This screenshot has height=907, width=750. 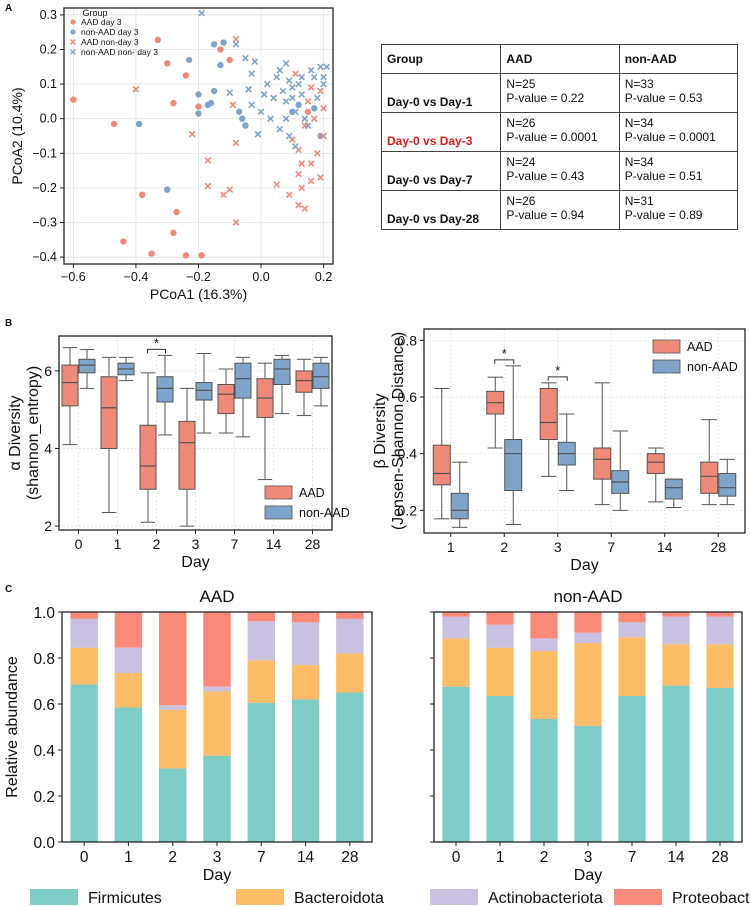 What do you see at coordinates (198, 294) in the screenshot?
I see `x-axis-label: PCoA1 (16.3%)` at bounding box center [198, 294].